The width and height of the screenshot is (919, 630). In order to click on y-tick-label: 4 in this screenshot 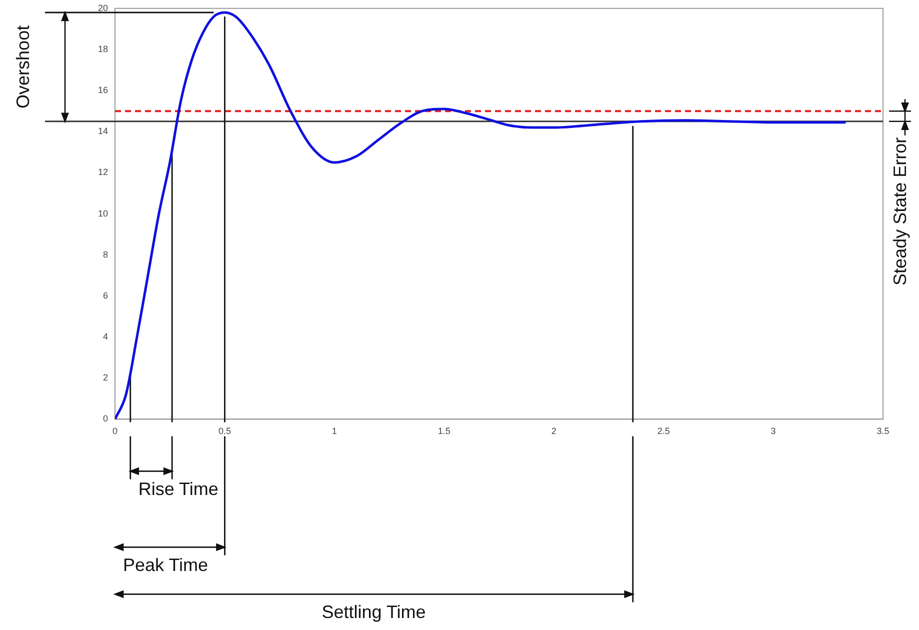, I will do `click(105, 337)`.